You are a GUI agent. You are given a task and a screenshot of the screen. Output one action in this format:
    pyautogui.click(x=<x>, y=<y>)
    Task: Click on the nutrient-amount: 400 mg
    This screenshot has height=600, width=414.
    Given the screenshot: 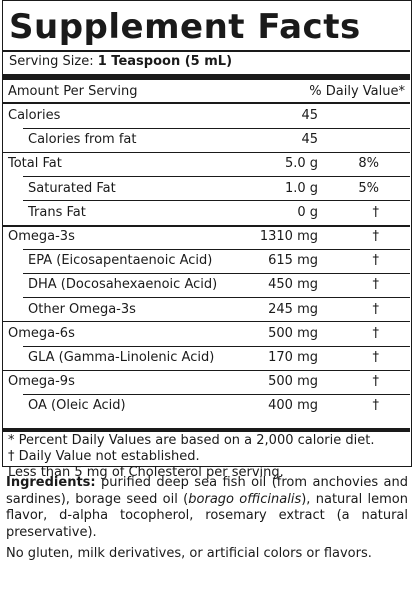 What is the action you would take?
    pyautogui.click(x=293, y=406)
    